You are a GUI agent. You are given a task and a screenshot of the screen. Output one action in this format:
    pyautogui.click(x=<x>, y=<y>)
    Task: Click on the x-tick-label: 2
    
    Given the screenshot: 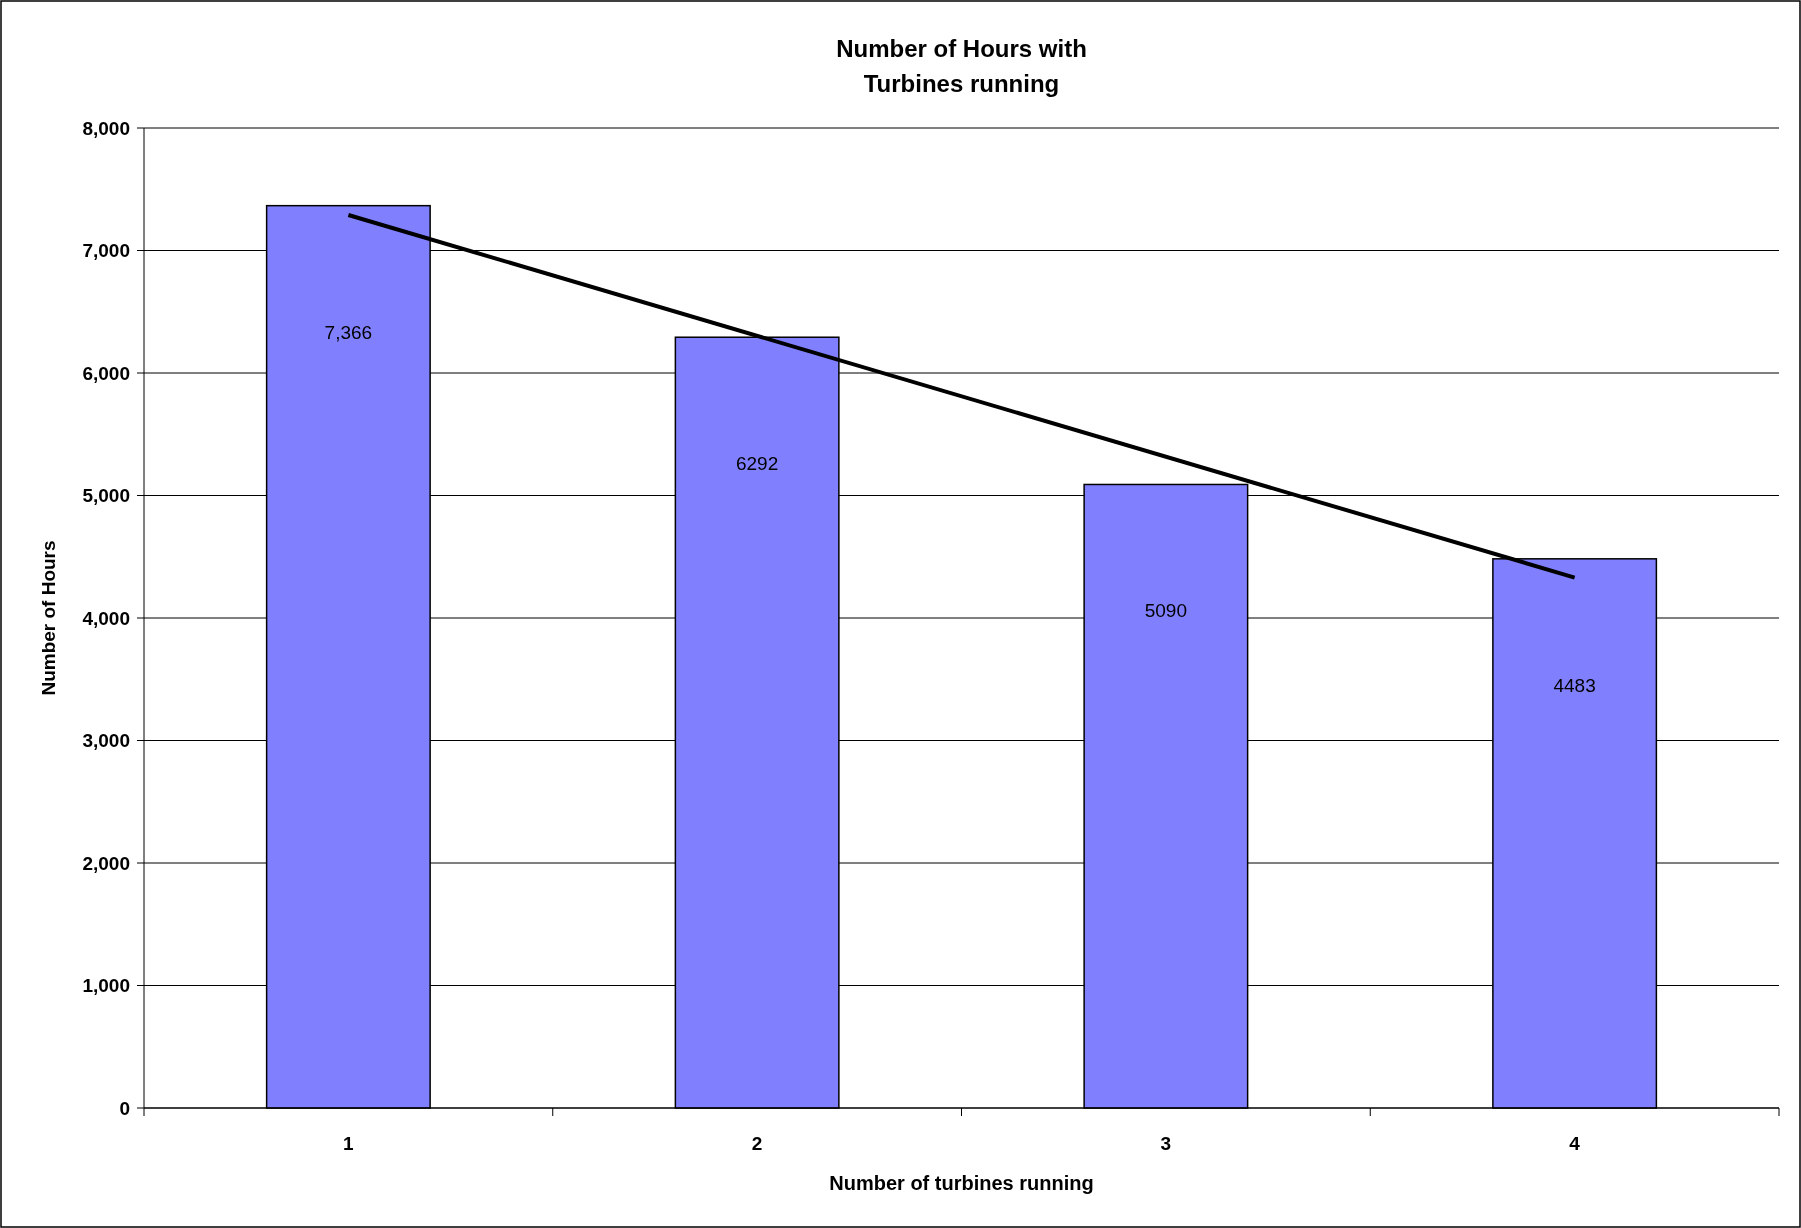 What is the action you would take?
    pyautogui.click(x=757, y=1143)
    